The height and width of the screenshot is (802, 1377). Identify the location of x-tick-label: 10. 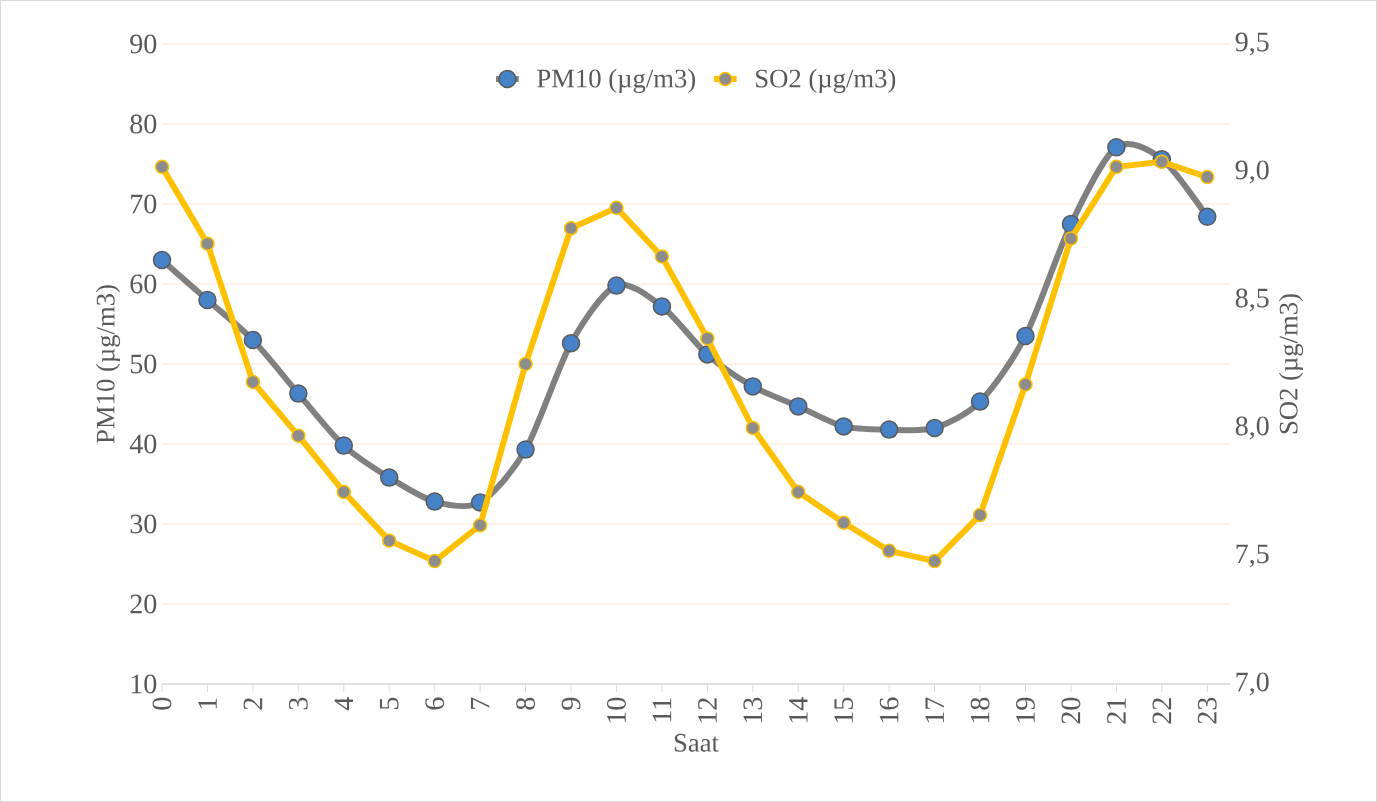
(616, 710).